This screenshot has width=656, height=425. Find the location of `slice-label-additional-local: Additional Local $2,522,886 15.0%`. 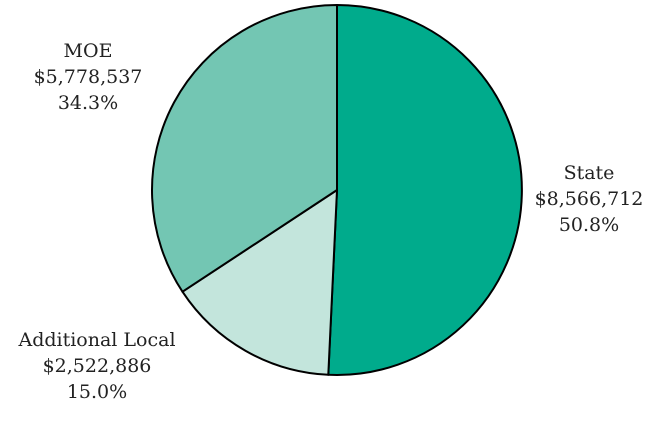

slice-label-additional-local: Additional Local $2,522,886 15.0% is located at coordinates (97, 366).